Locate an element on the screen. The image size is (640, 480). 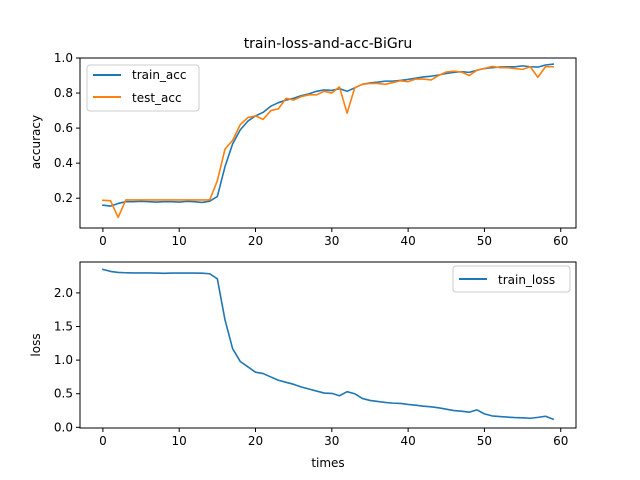
accuracy-x-tick-label-10: 10 is located at coordinates (179, 241).